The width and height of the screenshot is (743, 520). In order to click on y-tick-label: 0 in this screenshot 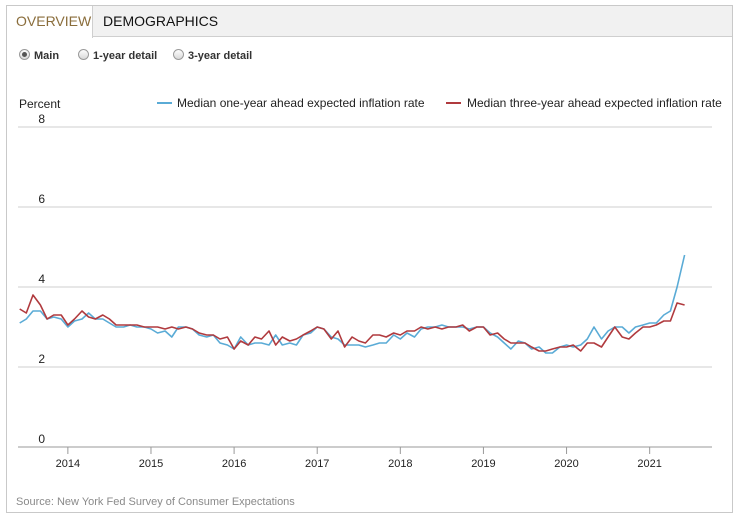, I will do `click(41, 439)`.